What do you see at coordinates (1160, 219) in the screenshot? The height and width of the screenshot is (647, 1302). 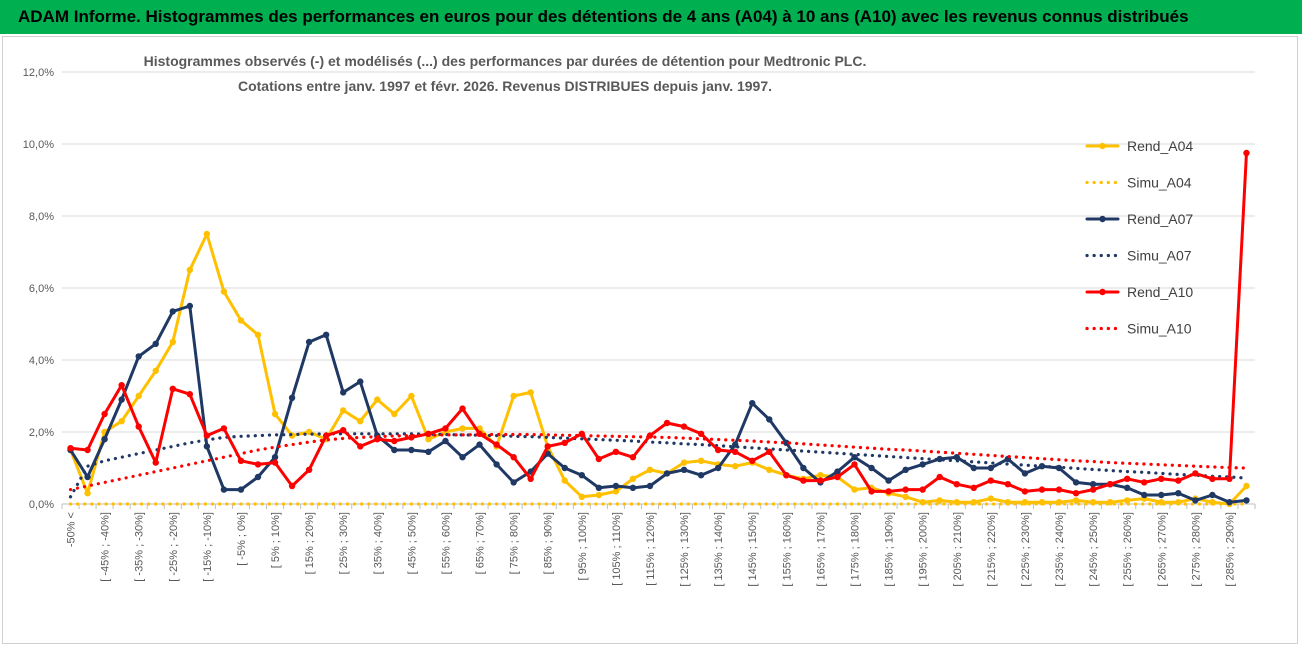 I see `rend-a07-legend-label: Rend_A07` at bounding box center [1160, 219].